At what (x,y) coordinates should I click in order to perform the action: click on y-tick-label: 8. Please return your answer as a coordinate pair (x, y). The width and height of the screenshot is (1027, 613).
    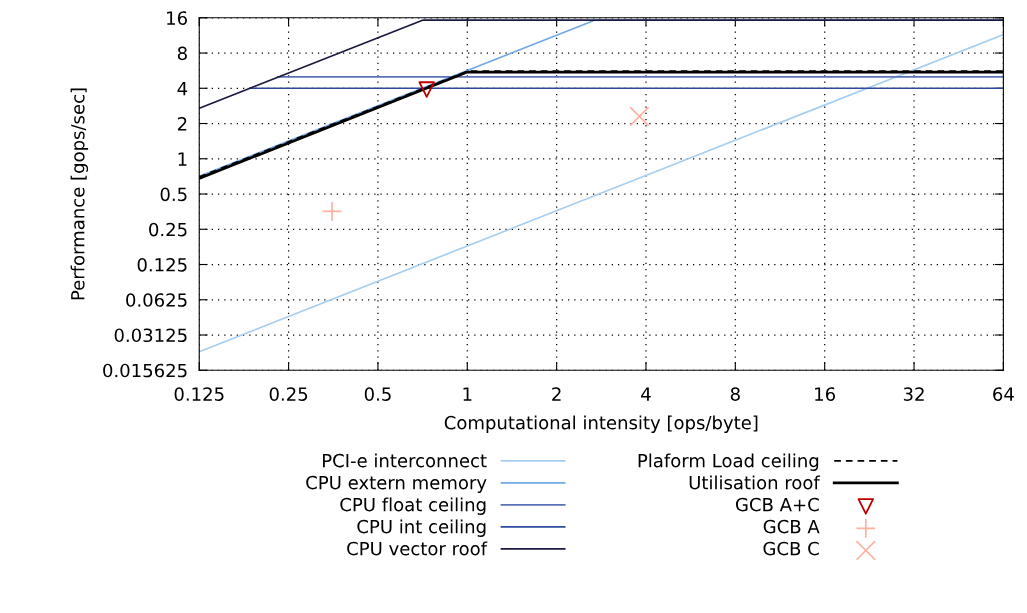
    Looking at the image, I should click on (182, 53).